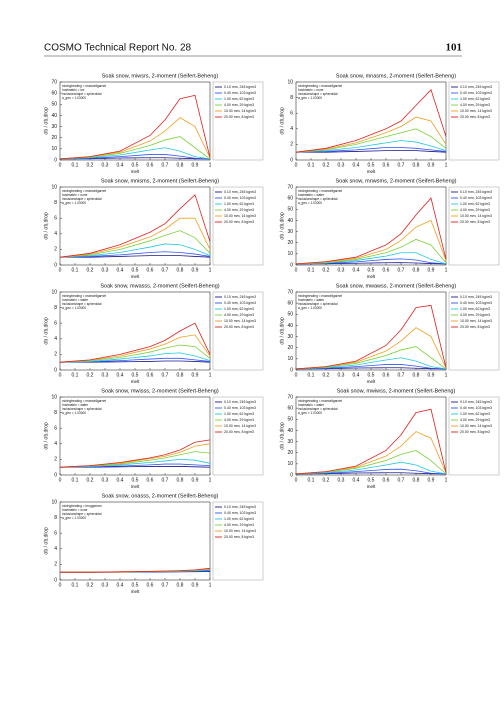 This screenshot has width=504, height=712. What do you see at coordinates (90, 480) in the screenshot?
I see `x-tick-label: 0.2` at bounding box center [90, 480].